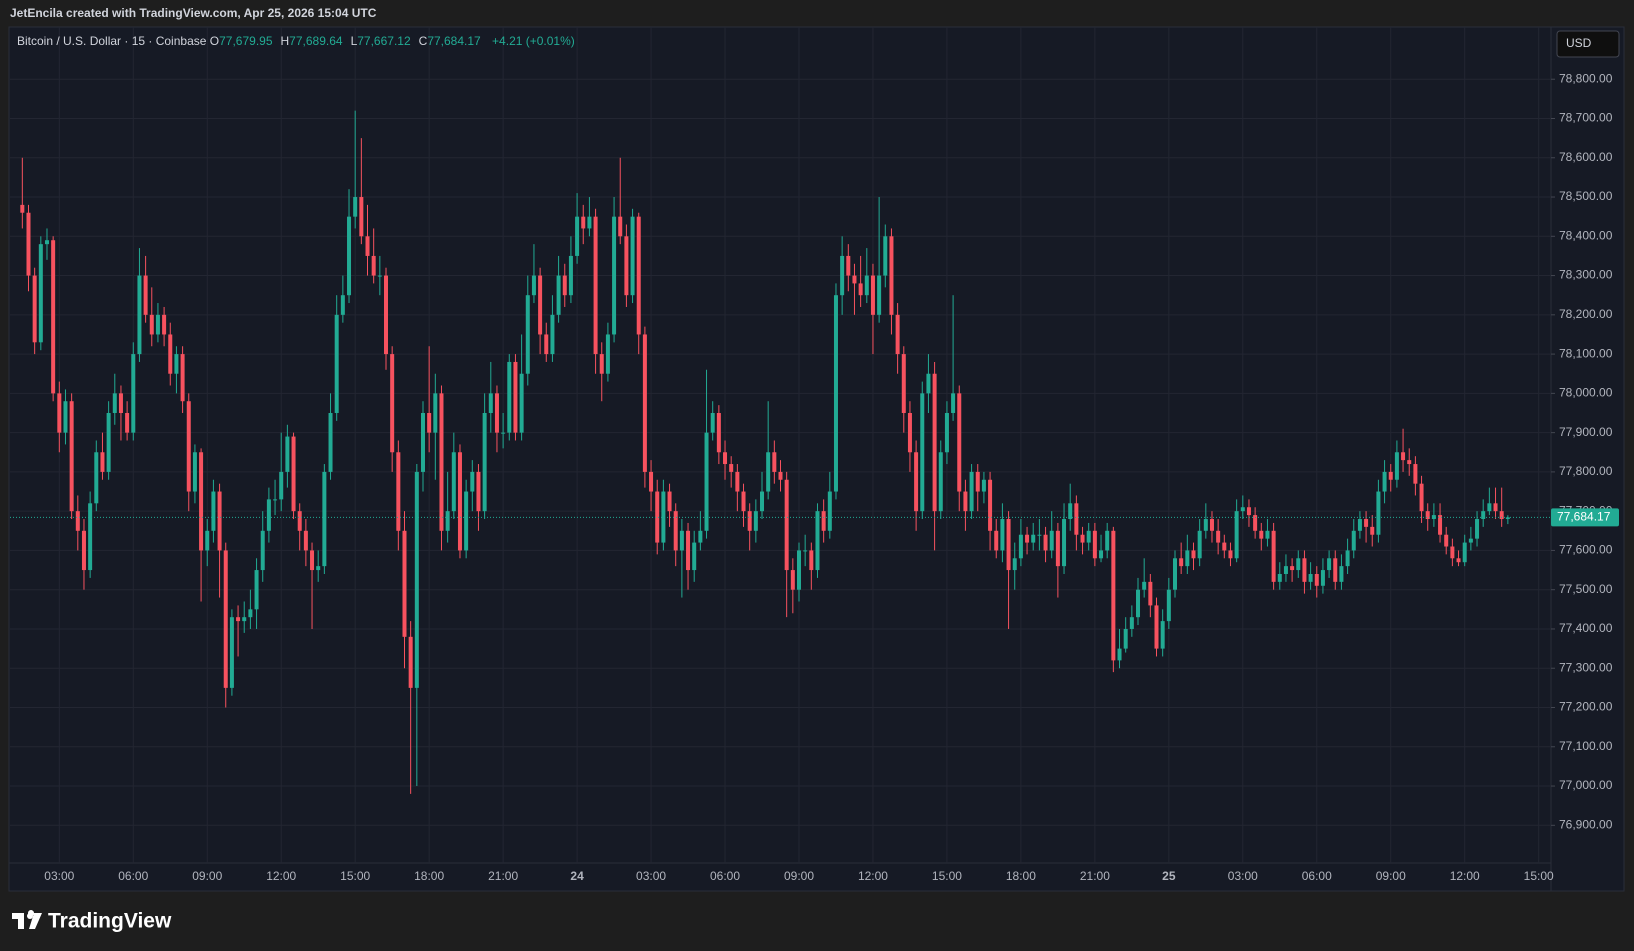  I want to click on x-tick-label: 18:00, so click(1021, 876).